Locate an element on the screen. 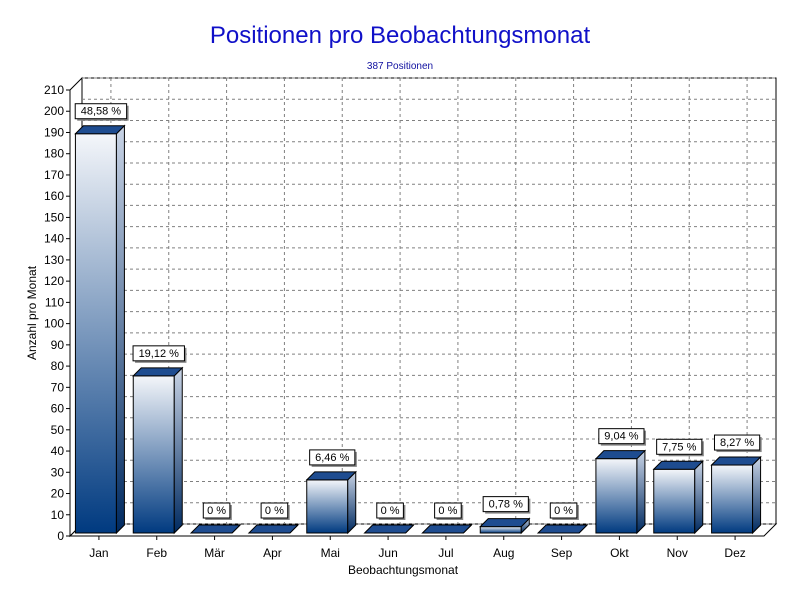  y-tick-label: 140 is located at coordinates (54, 239).